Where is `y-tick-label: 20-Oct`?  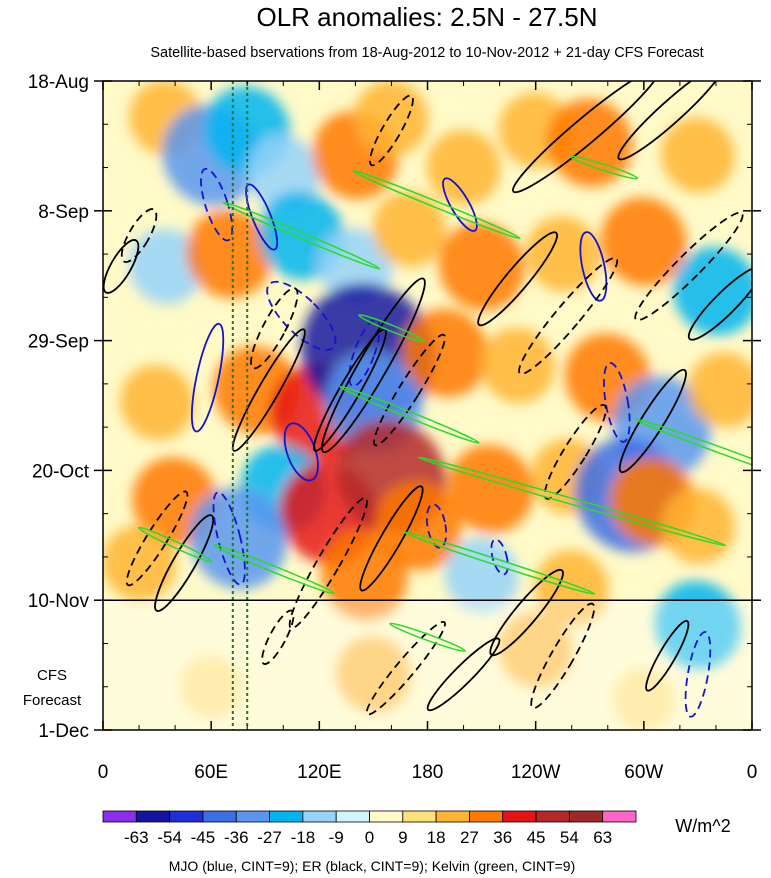 y-tick-label: 20-Oct is located at coordinates (61, 471).